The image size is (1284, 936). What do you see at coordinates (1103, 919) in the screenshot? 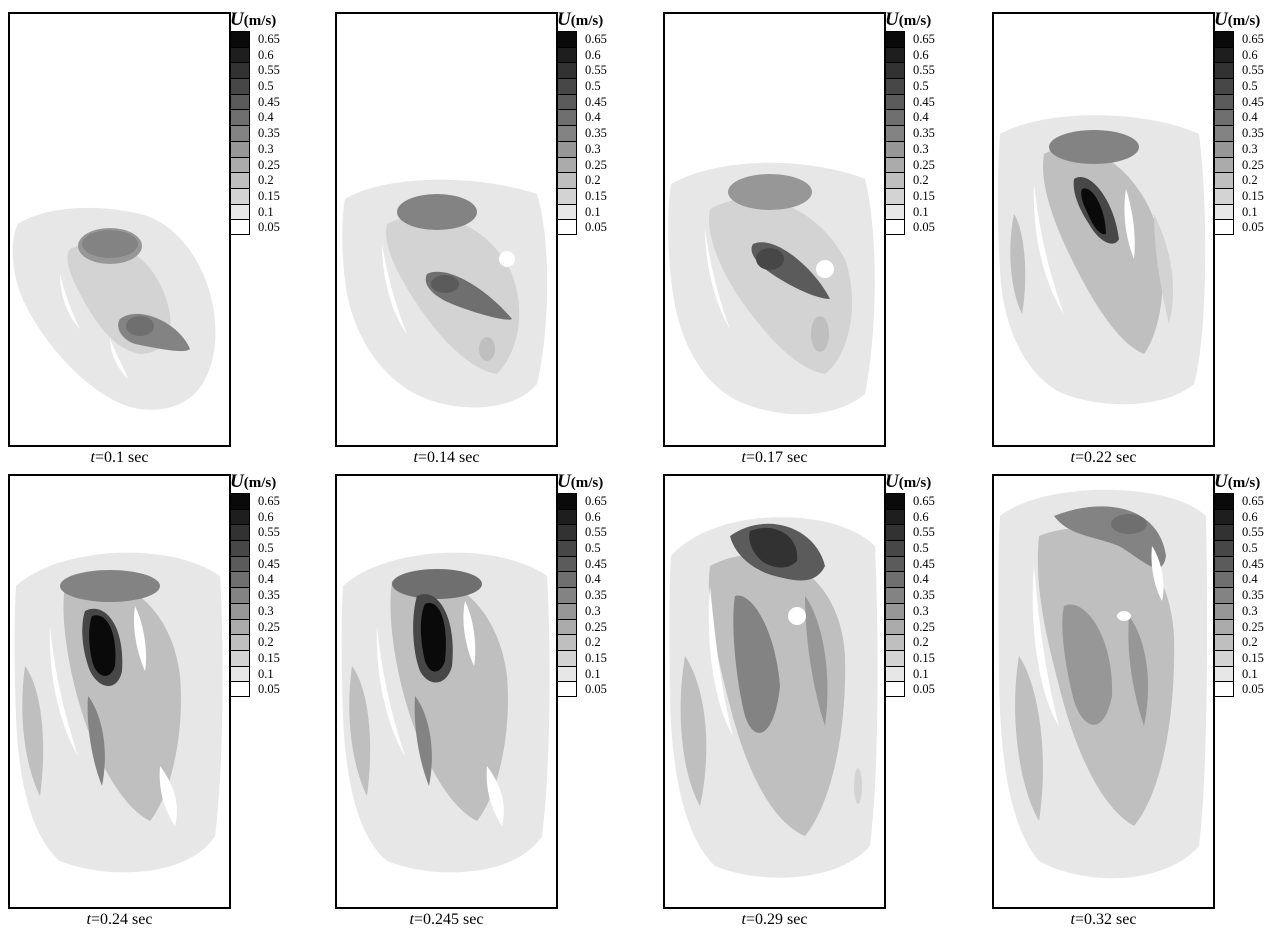
I see `time-caption: t=0.32 sec` at bounding box center [1103, 919].